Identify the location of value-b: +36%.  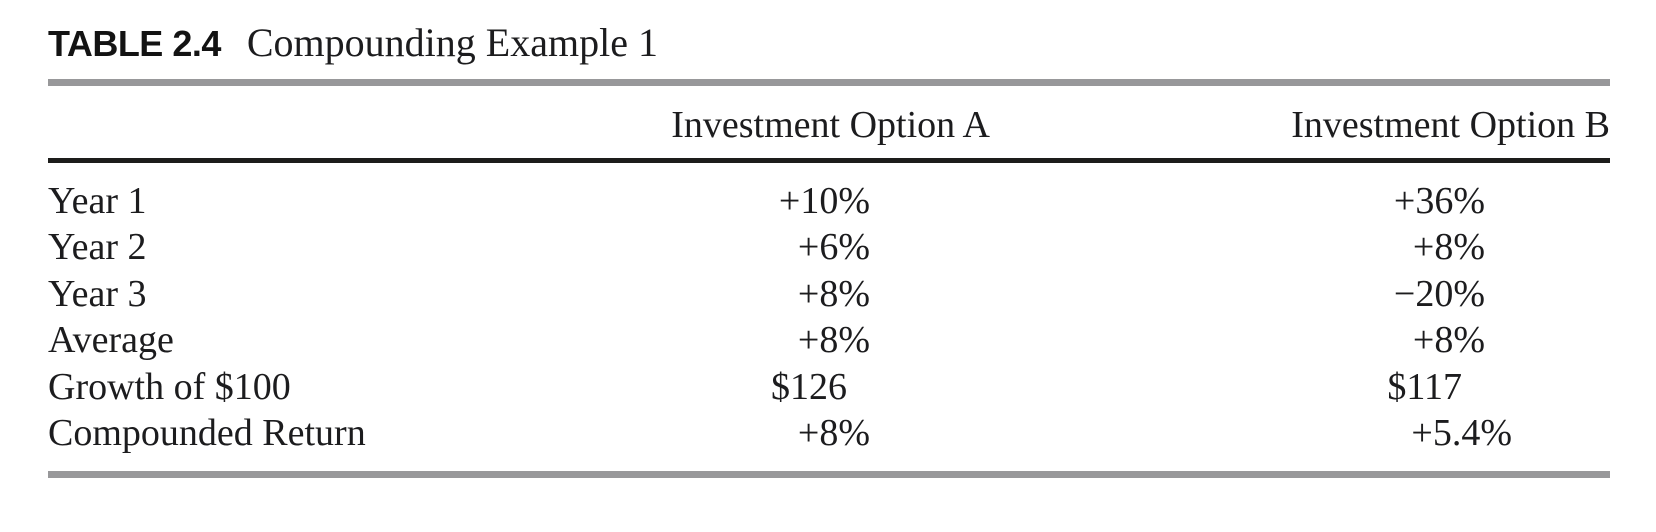
(1439, 200).